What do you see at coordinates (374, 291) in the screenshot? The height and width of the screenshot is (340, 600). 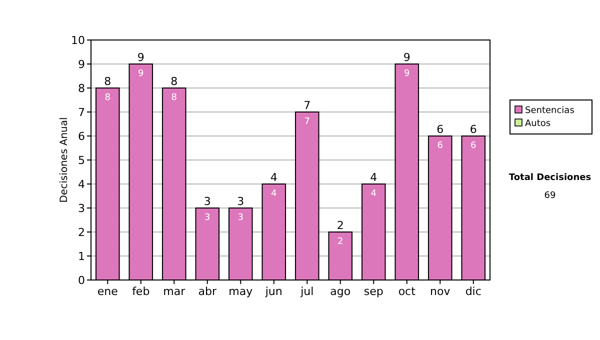 I see `x-tick-label: sep` at bounding box center [374, 291].